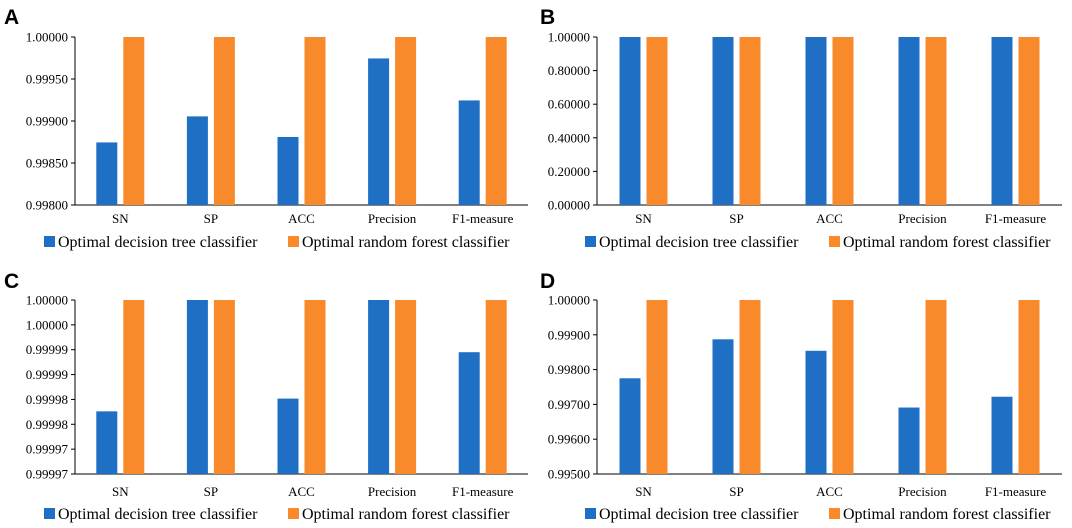  What do you see at coordinates (11, 17) in the screenshot?
I see `panel-label: A` at bounding box center [11, 17].